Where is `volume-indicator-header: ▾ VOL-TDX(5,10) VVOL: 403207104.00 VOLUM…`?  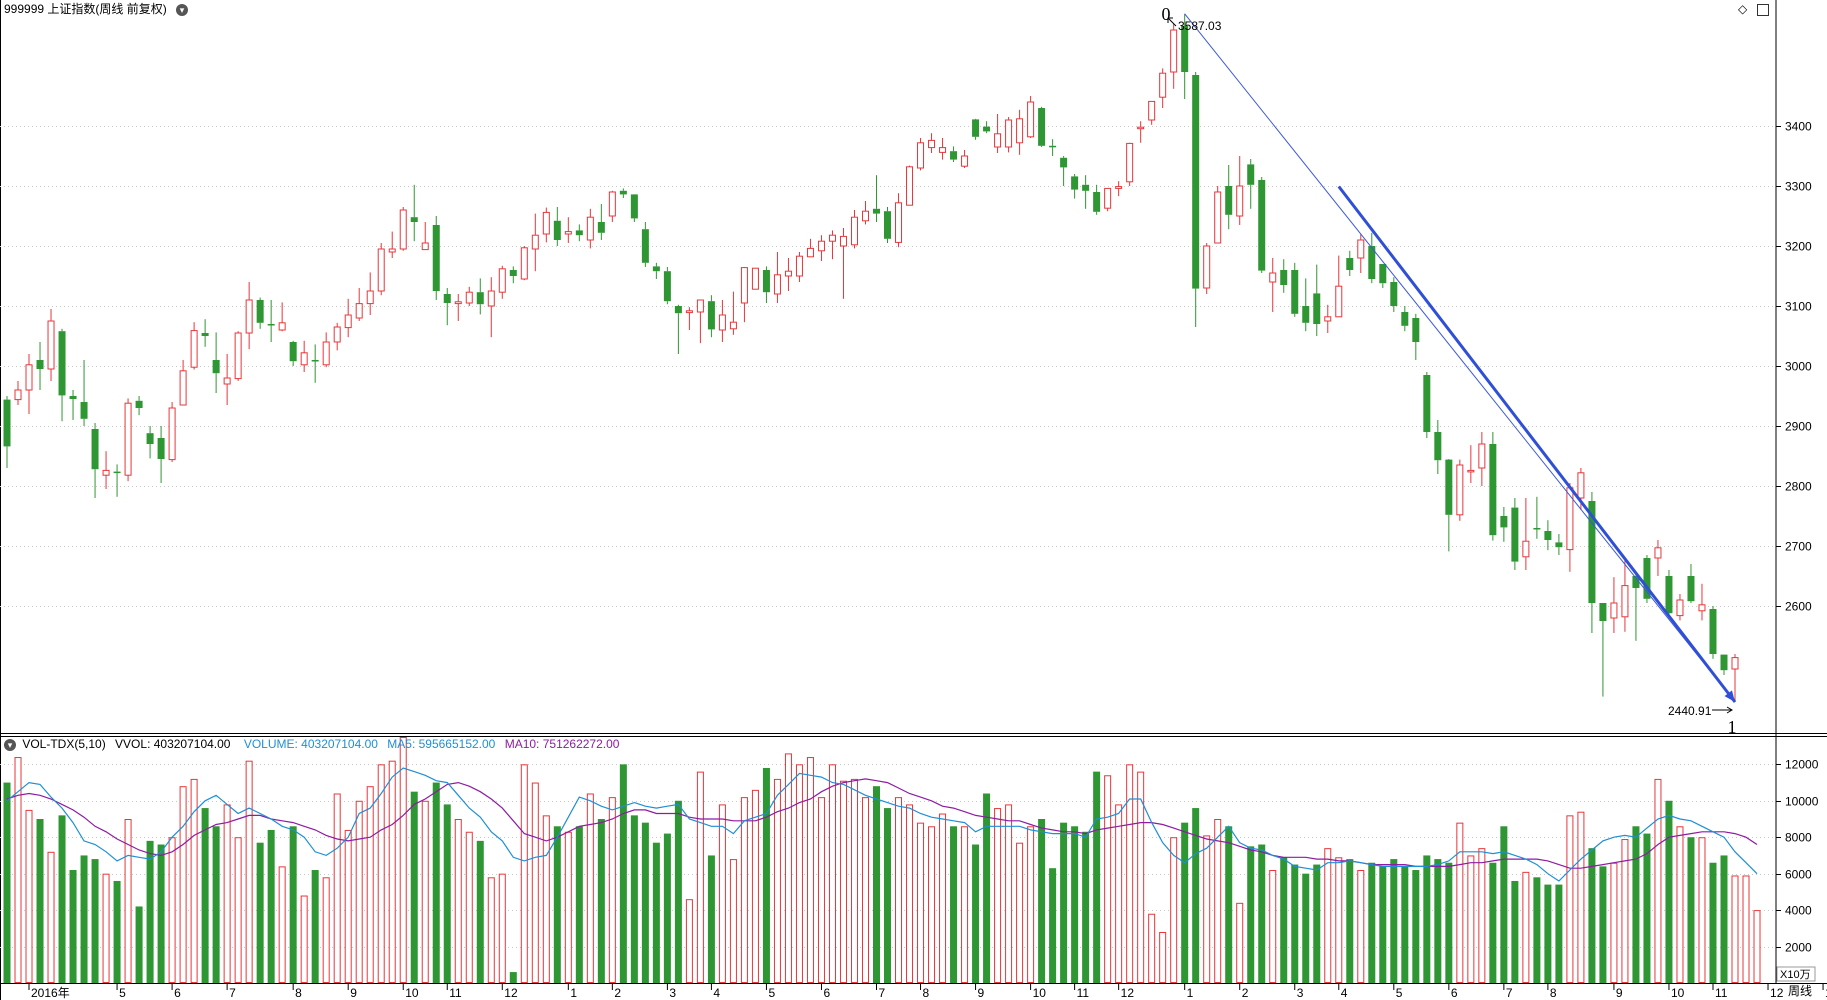 volume-indicator-header: ▾ VOL-TDX(5,10) VVOL: 403207104.00 VOLUM… is located at coordinates (314, 744).